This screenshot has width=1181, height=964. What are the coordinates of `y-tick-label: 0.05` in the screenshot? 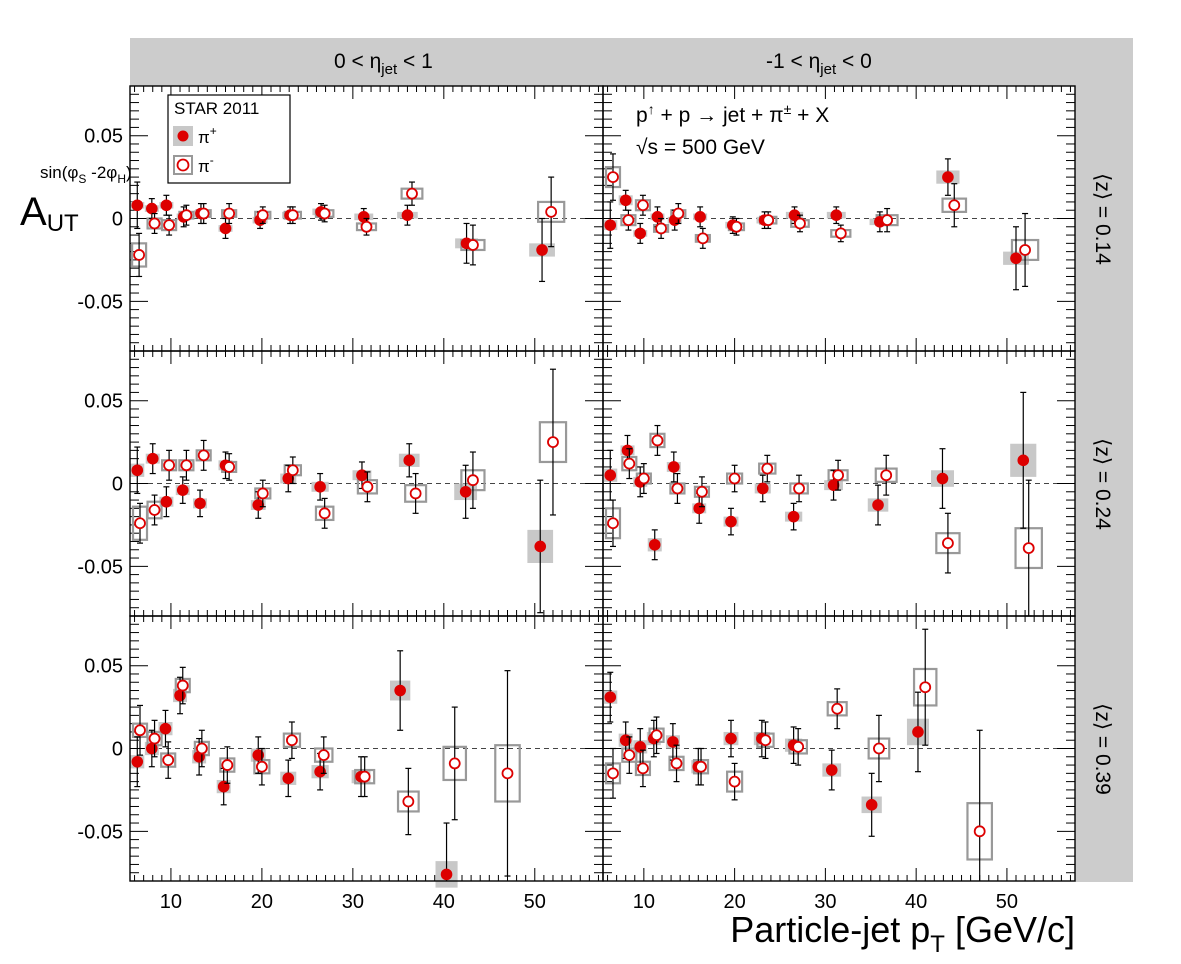 It's located at (103, 137).